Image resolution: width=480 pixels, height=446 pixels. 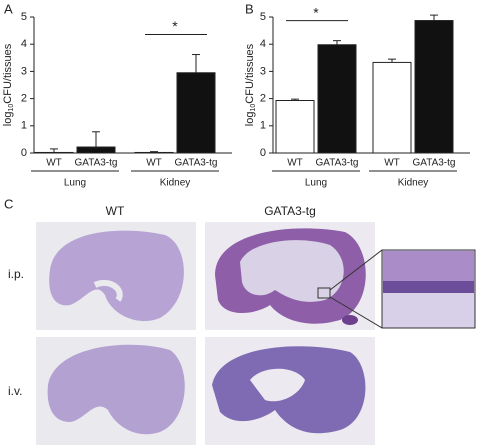 I want to click on column-label: WT, so click(x=115, y=211).